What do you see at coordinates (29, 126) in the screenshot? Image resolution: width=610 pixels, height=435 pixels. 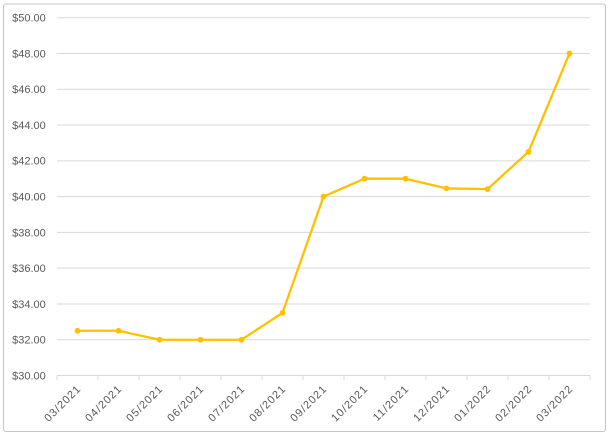 I see `svg-text: $44.00` at bounding box center [29, 126].